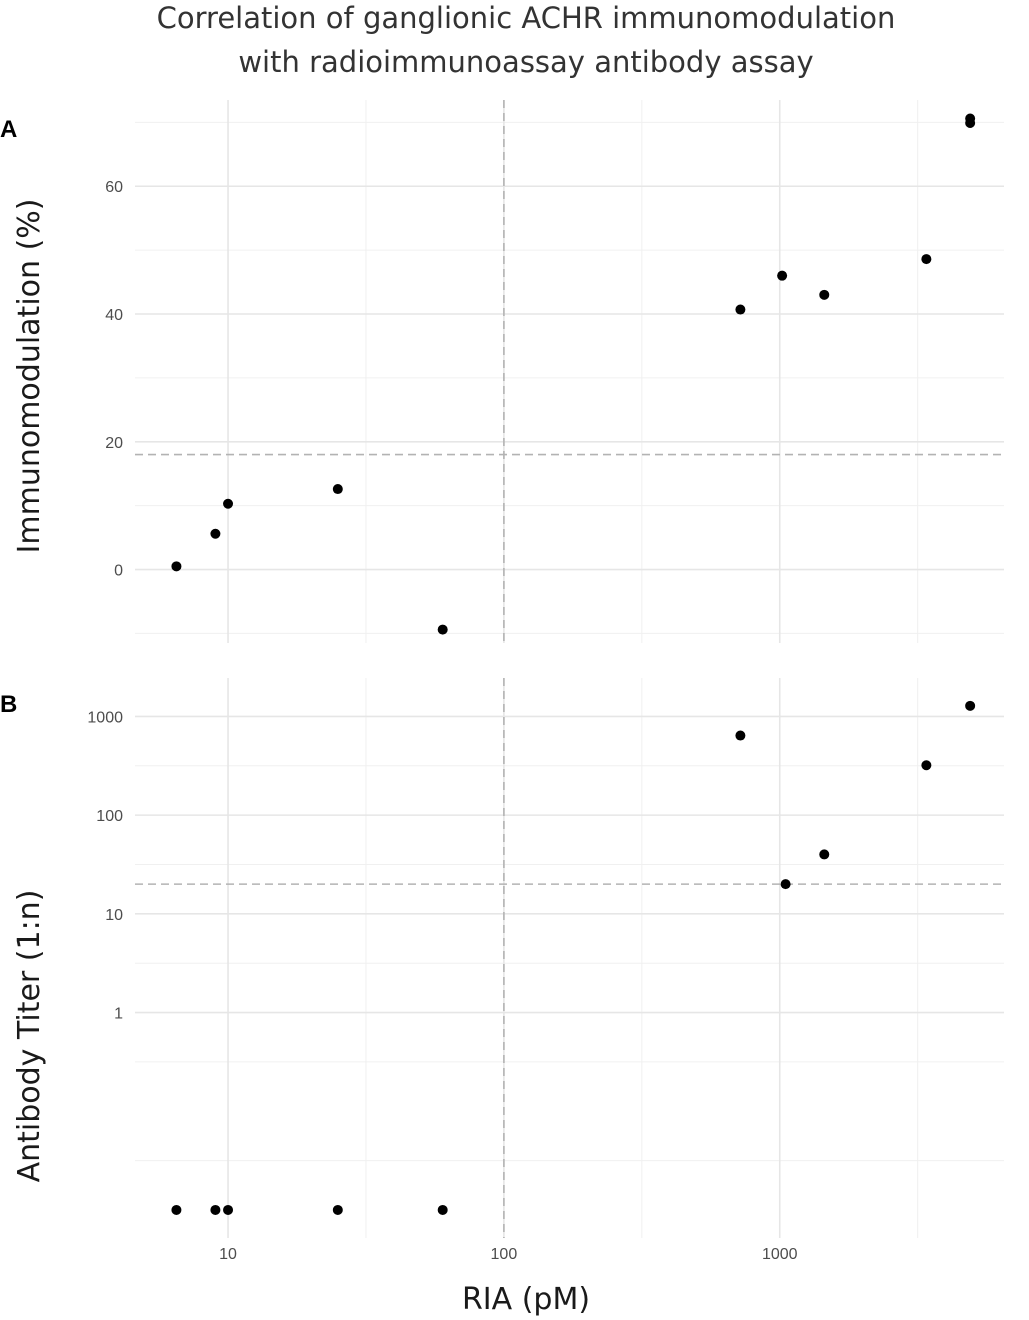  I want to click on x-axis-label: RIA (pM), so click(526, 1299).